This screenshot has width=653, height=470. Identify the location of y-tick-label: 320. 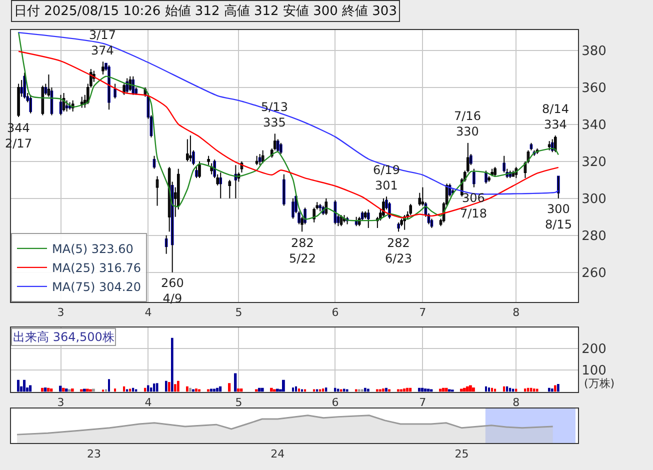
(594, 162).